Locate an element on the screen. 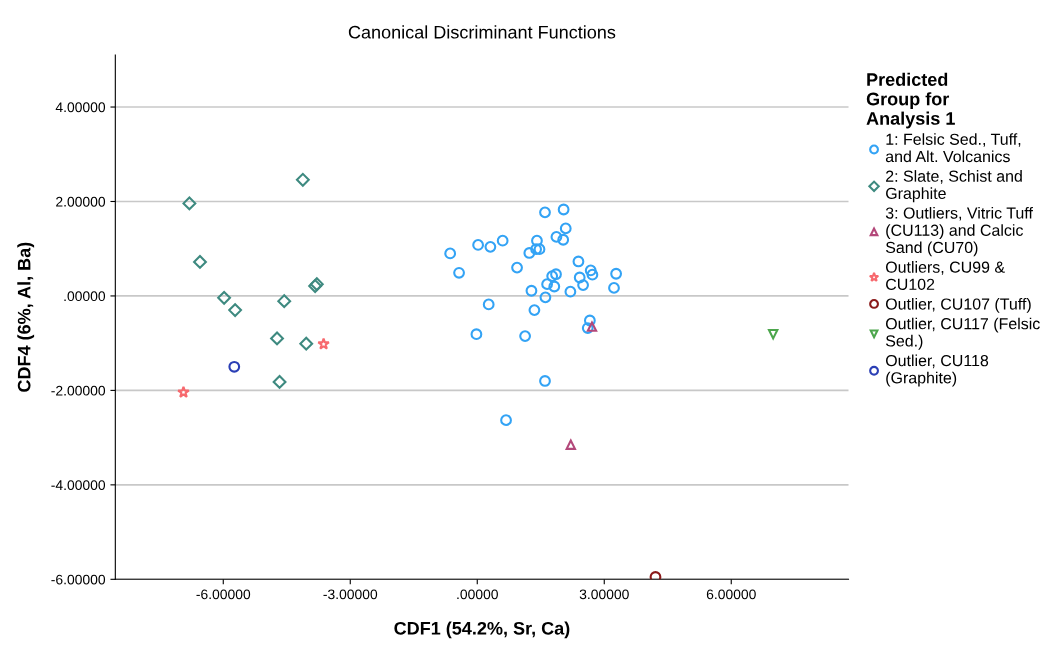 This screenshot has height=648, width=1058. y-tick-label: 2.00000 is located at coordinates (81, 201).